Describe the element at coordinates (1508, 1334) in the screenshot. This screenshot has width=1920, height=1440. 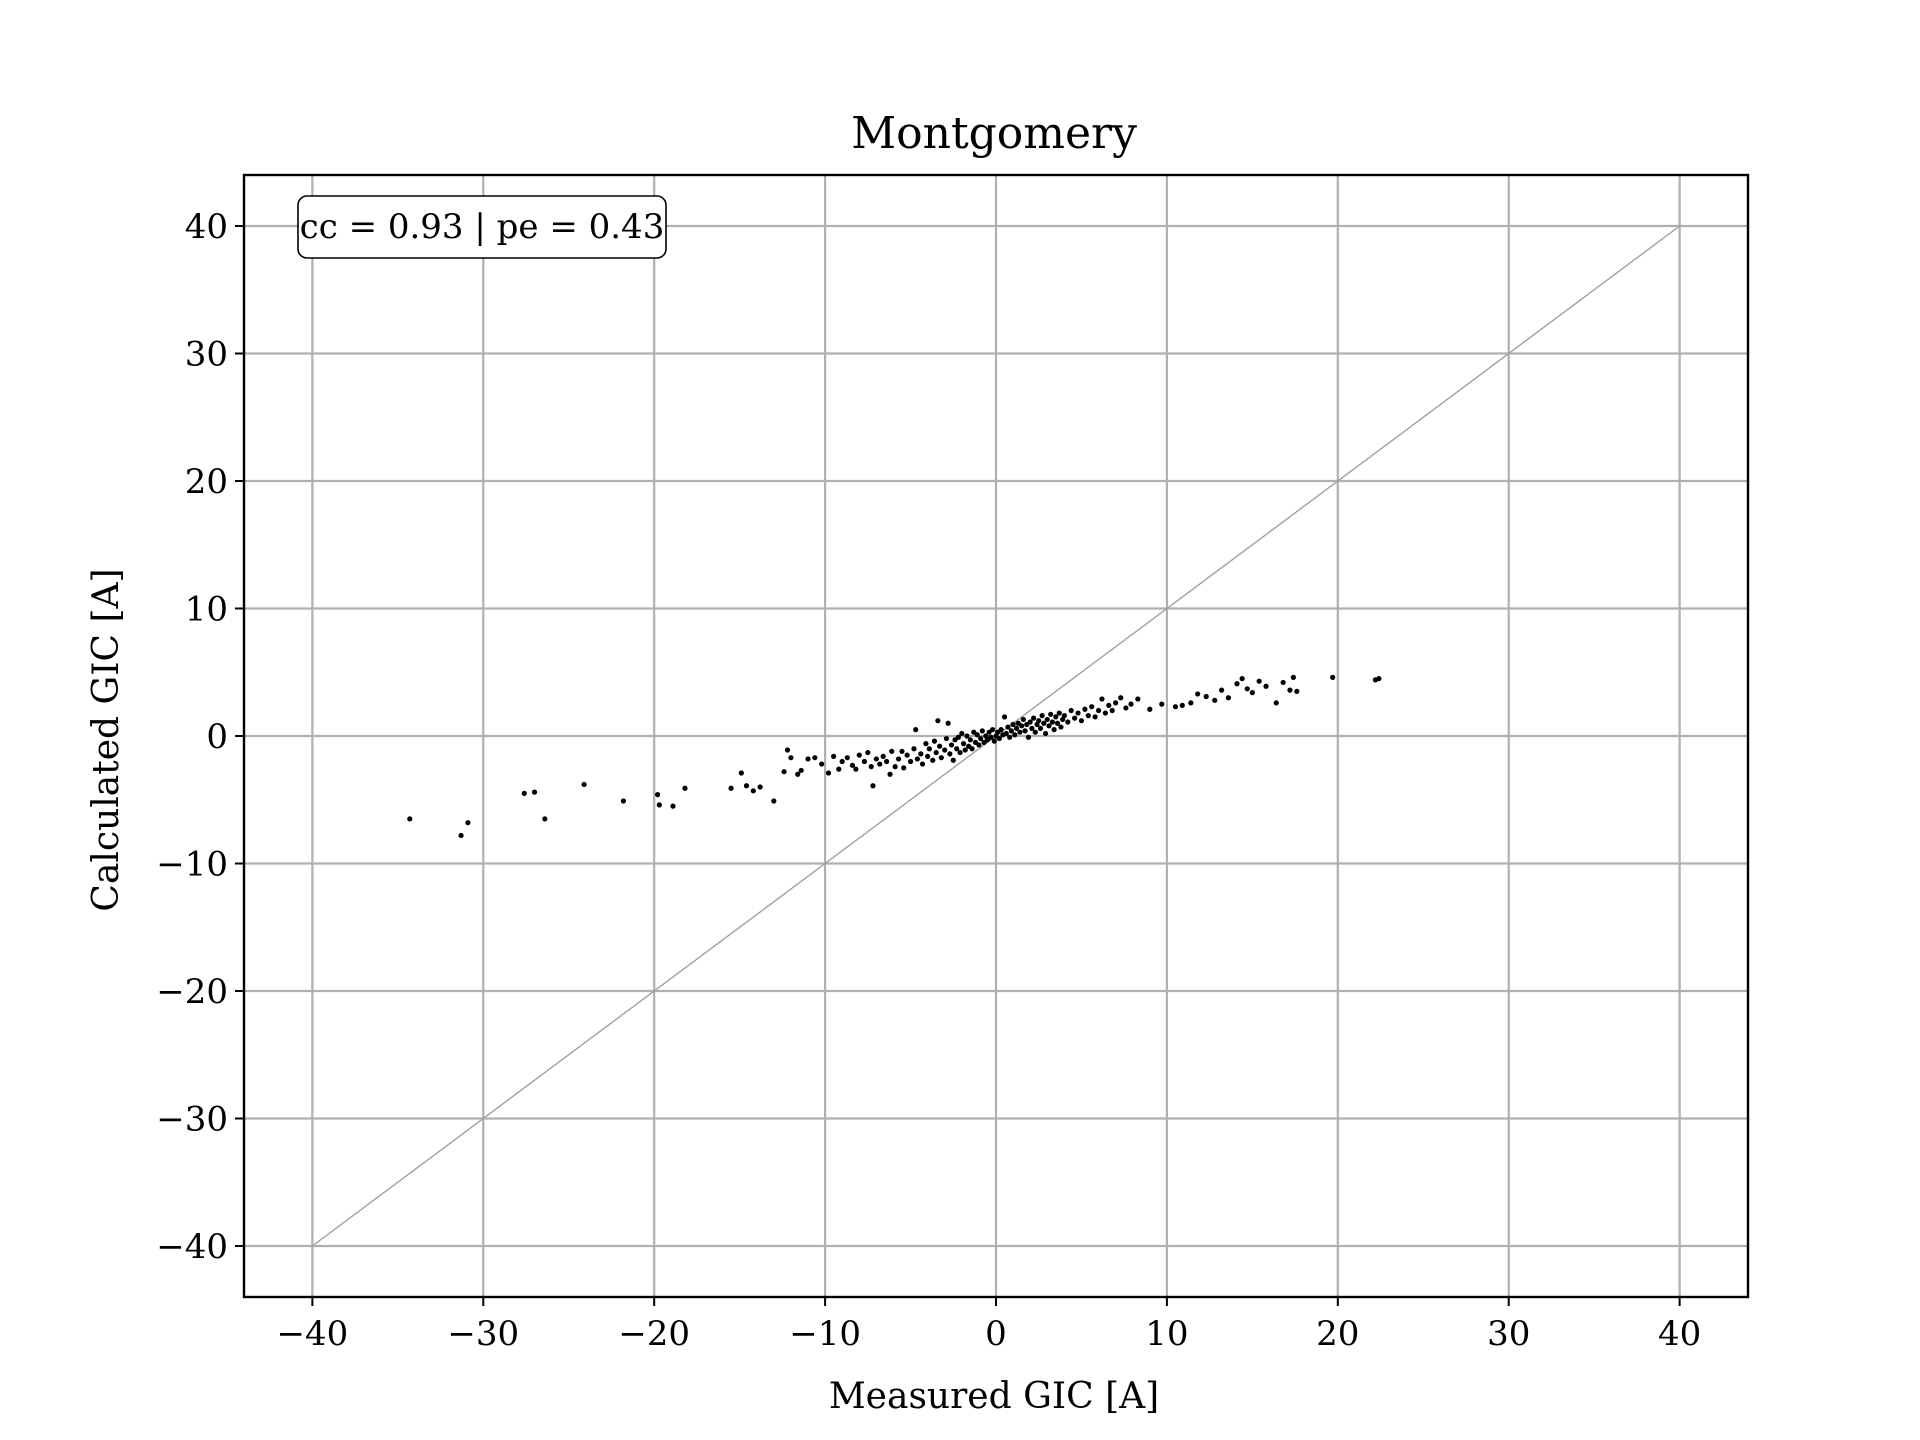
I see `x-tick-label: 30` at that location.